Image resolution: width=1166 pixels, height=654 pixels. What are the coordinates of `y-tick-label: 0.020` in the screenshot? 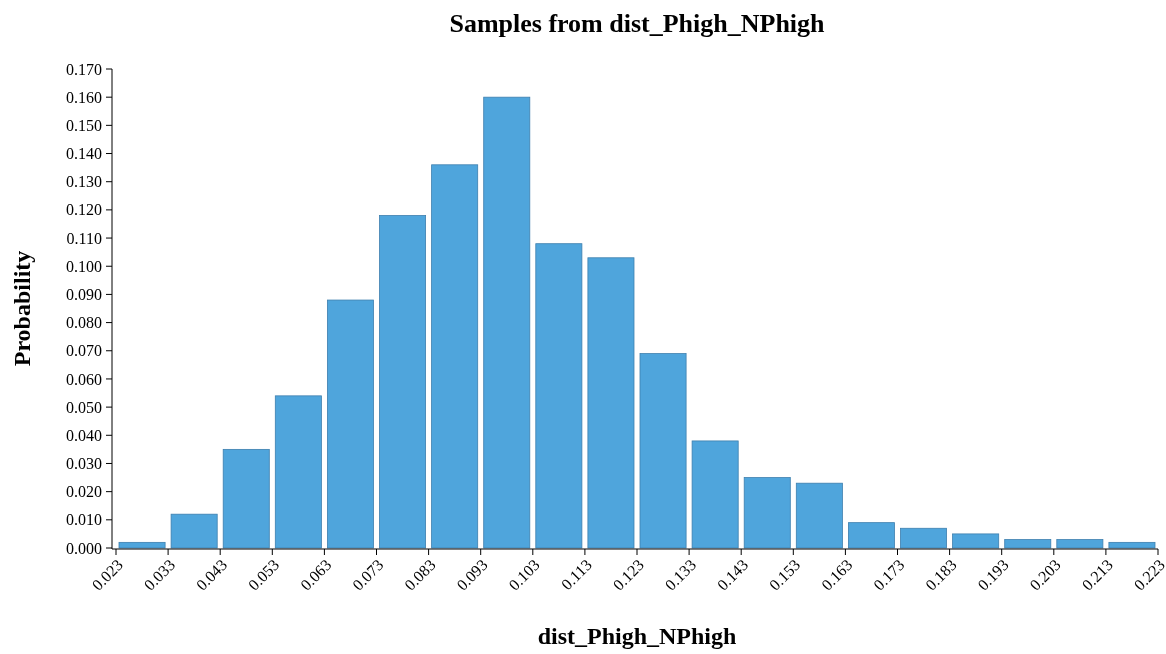 It's located at (84, 492).